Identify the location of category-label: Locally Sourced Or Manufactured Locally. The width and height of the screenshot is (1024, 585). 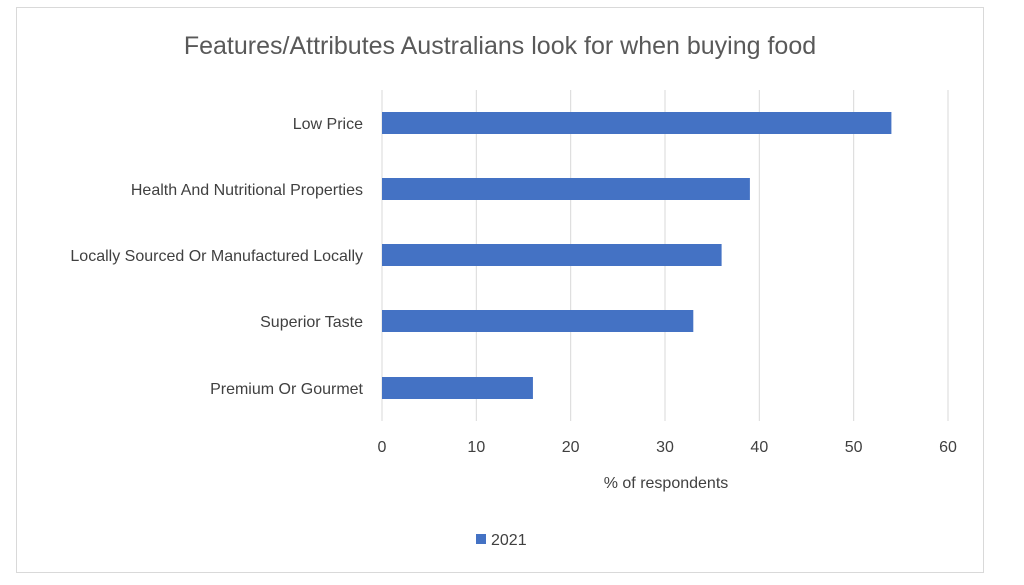
(216, 256).